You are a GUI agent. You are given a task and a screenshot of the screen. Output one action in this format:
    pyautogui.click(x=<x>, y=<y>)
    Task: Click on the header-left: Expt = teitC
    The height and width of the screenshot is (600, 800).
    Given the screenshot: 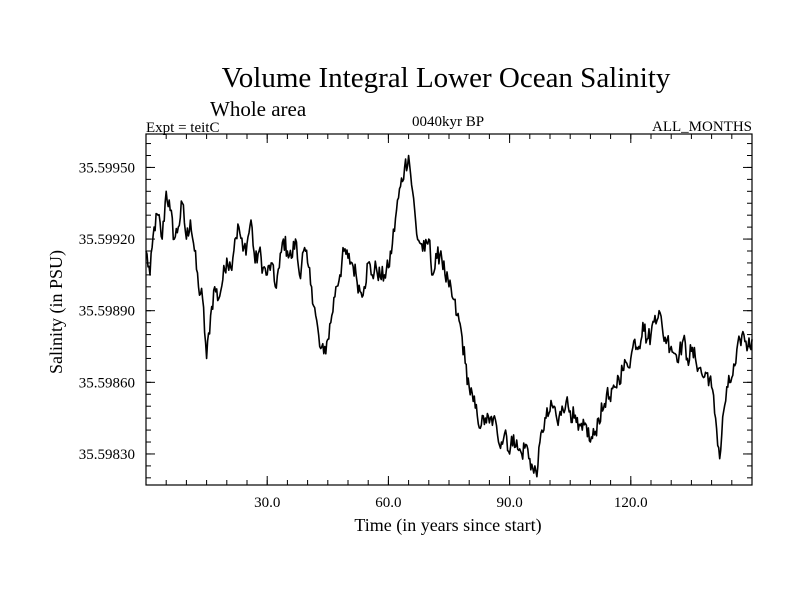 What is the action you would take?
    pyautogui.click(x=182, y=128)
    